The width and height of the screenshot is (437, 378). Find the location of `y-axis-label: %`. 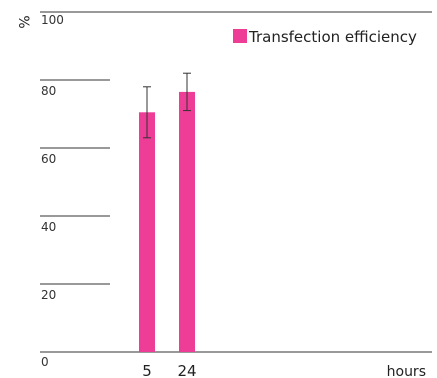

y-axis-label: % is located at coordinates (23, 21).